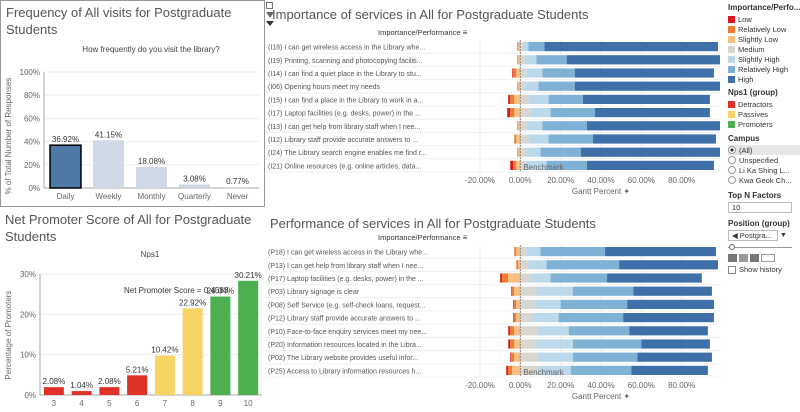 The width and height of the screenshot is (800, 412). Describe the element at coordinates (764, 104) in the screenshot. I see `nps-legend-item: Detractors` at that location.